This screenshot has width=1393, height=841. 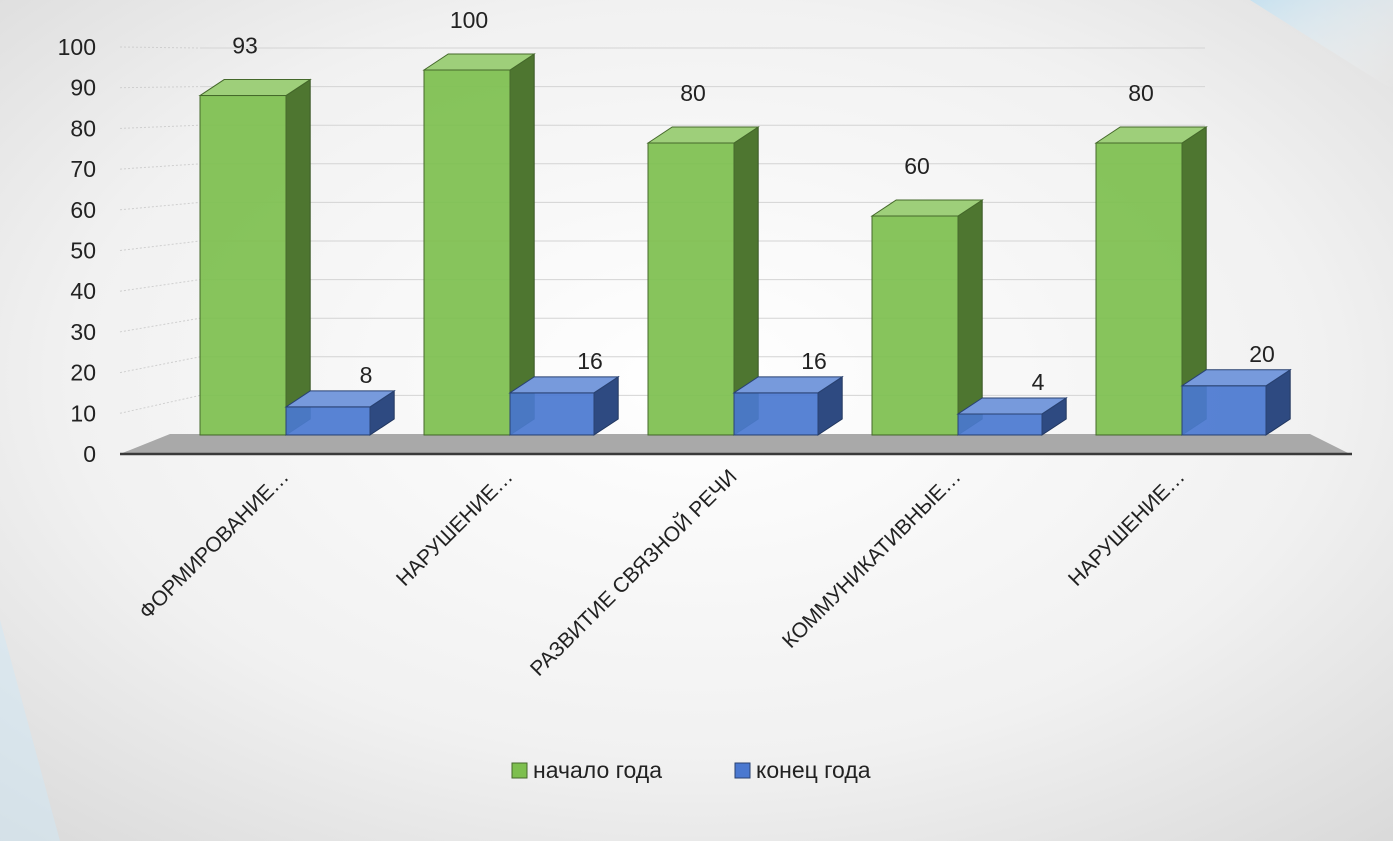 I want to click on data-label: 4, so click(x=1038, y=382).